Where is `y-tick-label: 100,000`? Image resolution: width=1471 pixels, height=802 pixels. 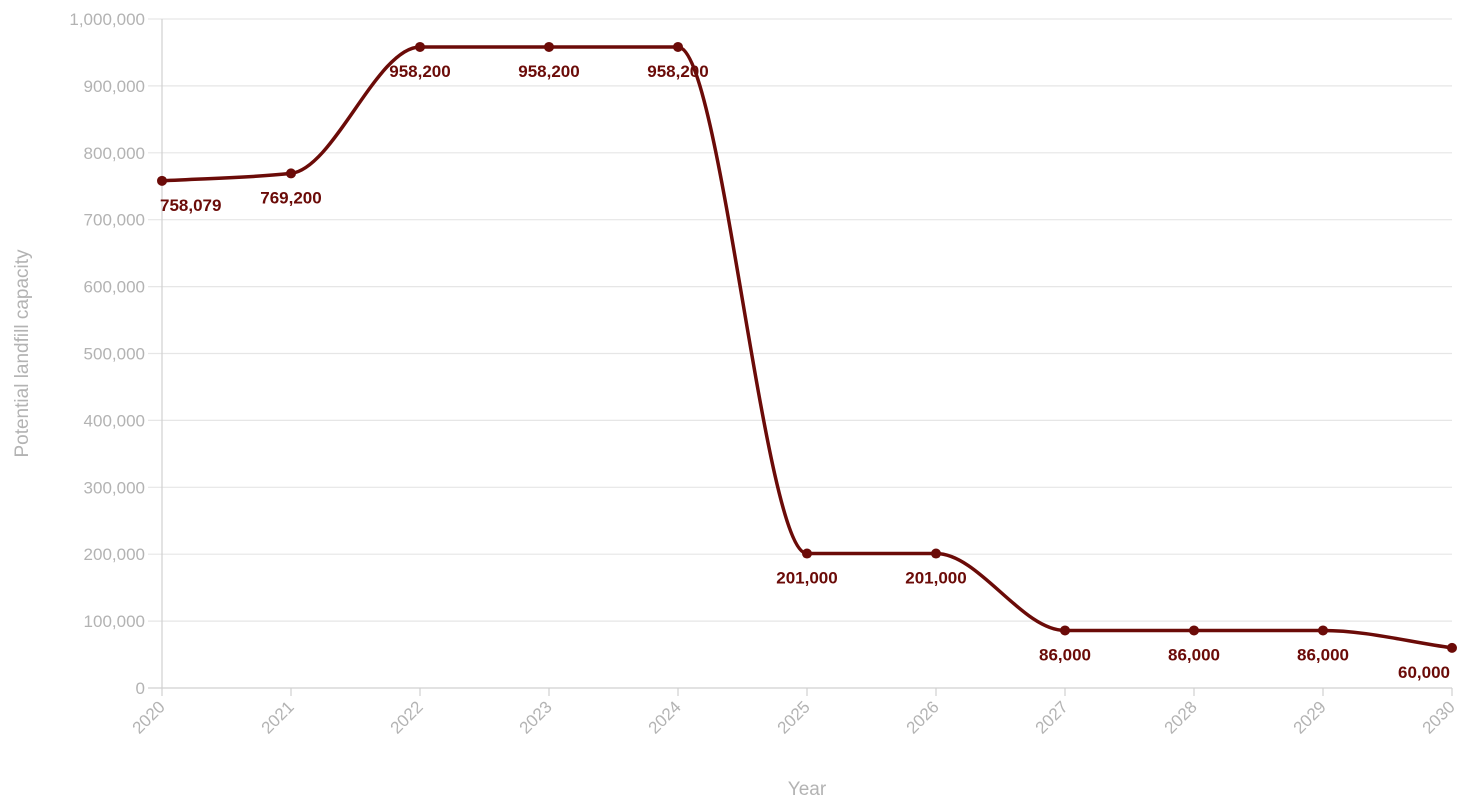
y-tick-label: 100,000 is located at coordinates (114, 621).